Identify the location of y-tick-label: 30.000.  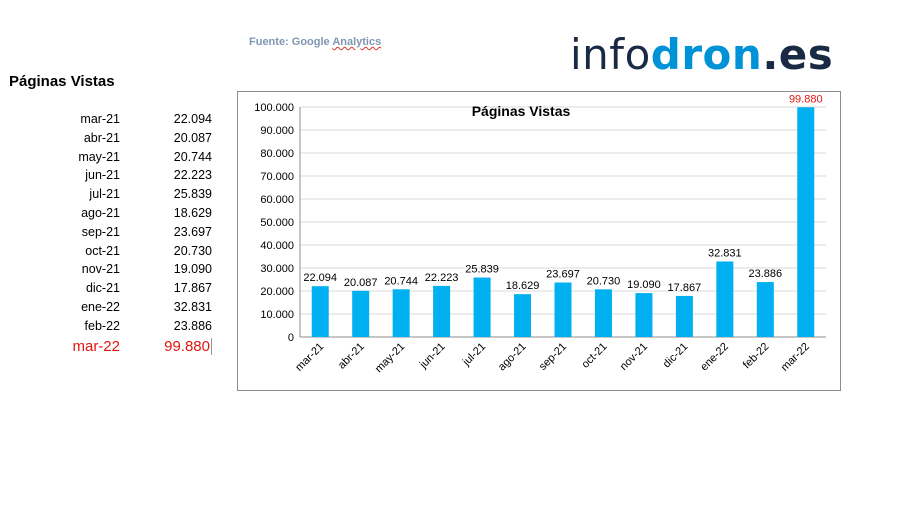
(277, 269).